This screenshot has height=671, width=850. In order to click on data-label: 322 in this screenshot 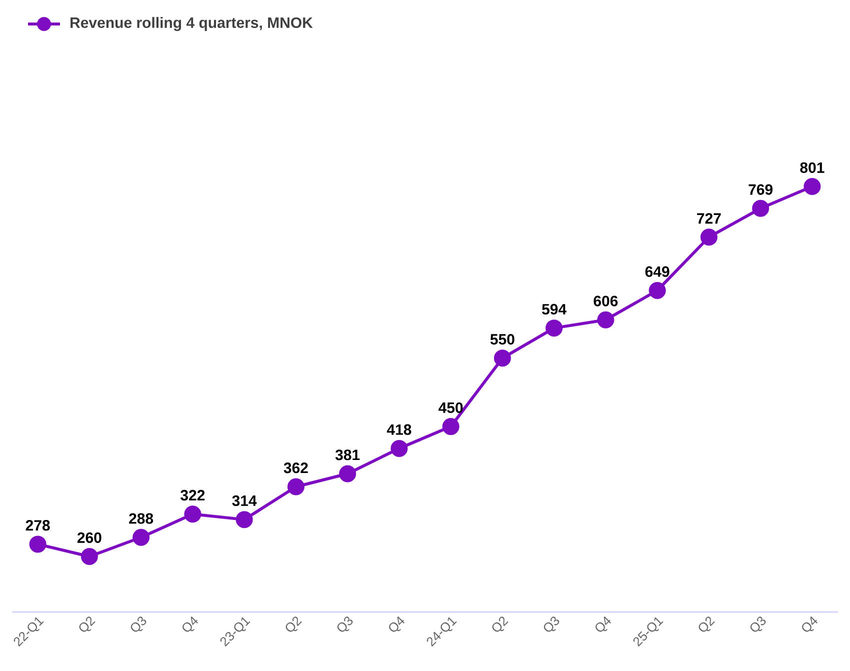, I will do `click(192, 495)`.